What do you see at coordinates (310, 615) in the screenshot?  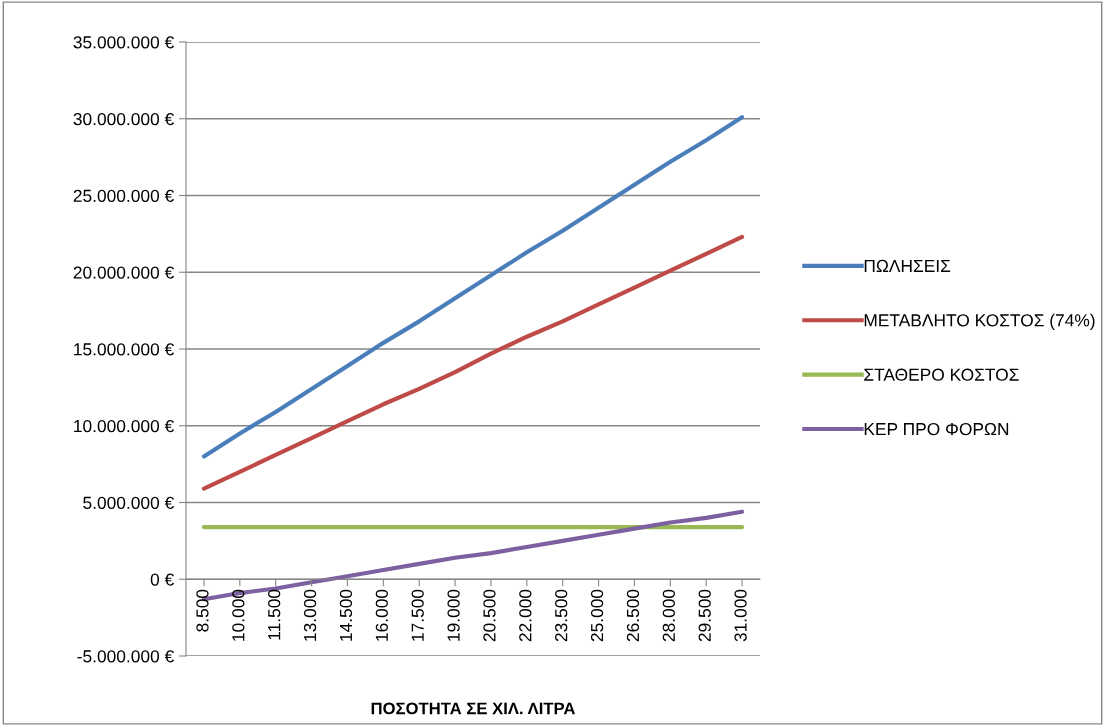 I see `x-tick-label: 13.000` at bounding box center [310, 615].